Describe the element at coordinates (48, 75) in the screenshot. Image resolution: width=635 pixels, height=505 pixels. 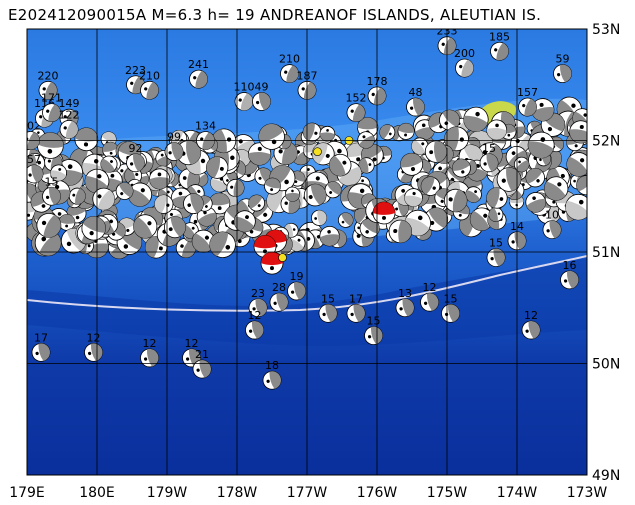
I see `event-depth-label: 220` at that location.